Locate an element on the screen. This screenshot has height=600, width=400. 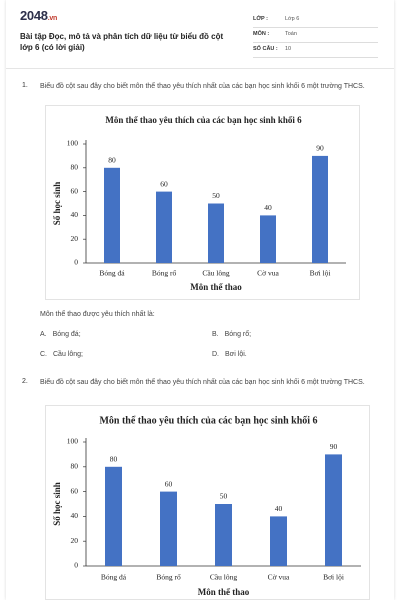
option-letter: A. is located at coordinates (43, 334).